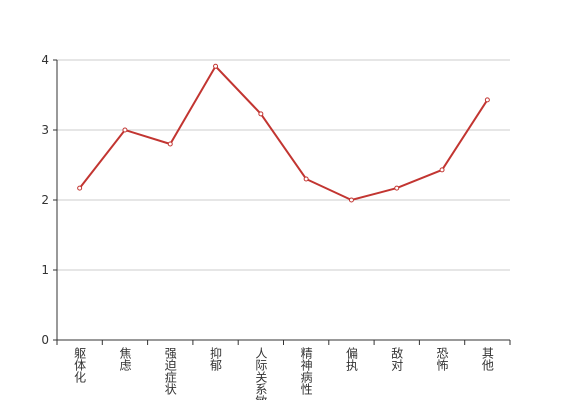 This screenshot has width=567, height=400. I want to click on x-tick-label: 躯体化, so click(80, 365).